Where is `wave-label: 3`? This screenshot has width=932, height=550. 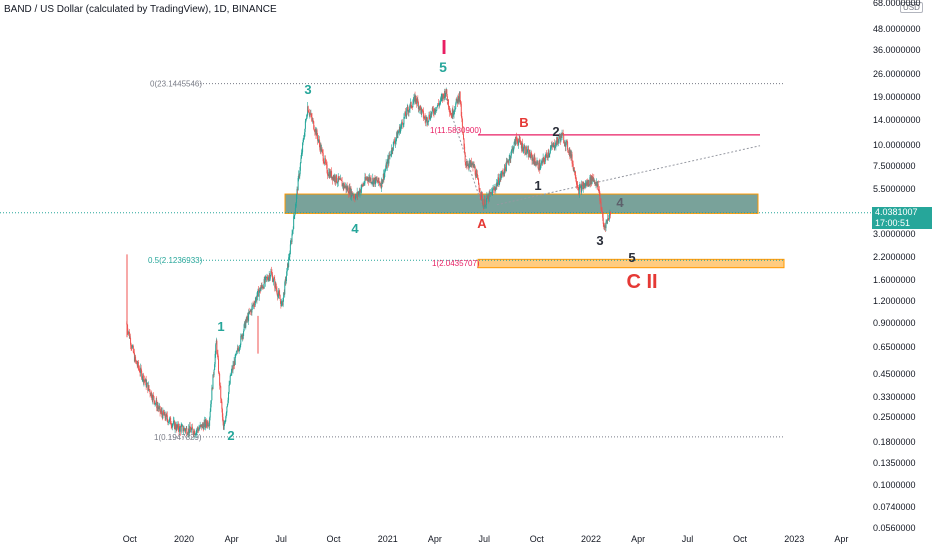 wave-label: 3 is located at coordinates (307, 89).